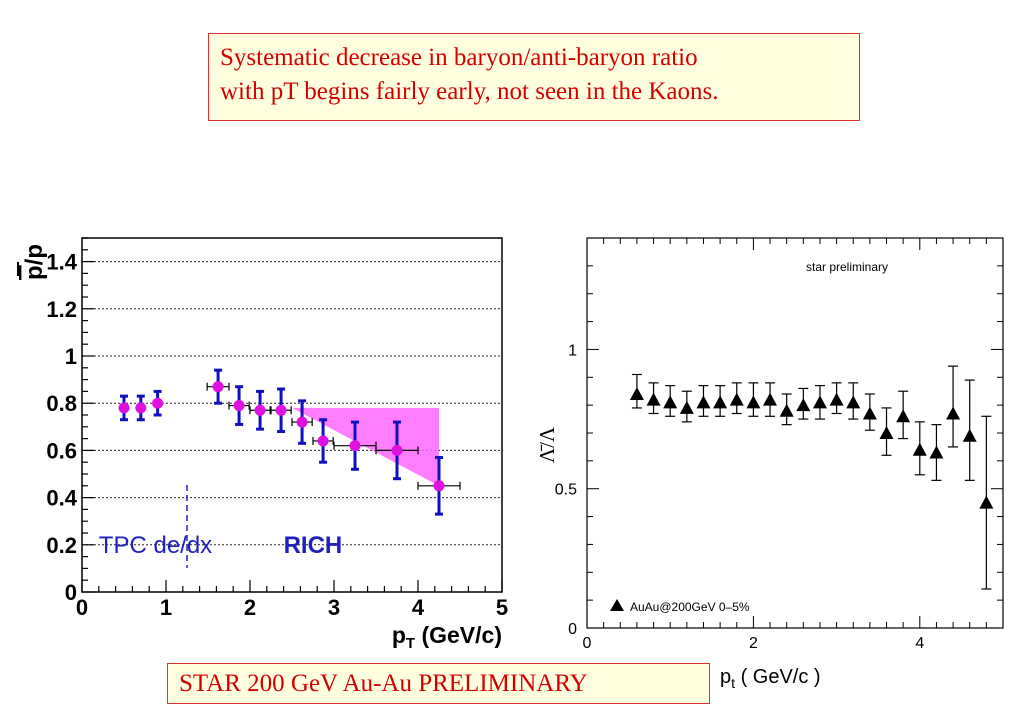  Describe the element at coordinates (547, 444) in the screenshot. I see `y-axis-title: Λ̄/Λ` at that location.